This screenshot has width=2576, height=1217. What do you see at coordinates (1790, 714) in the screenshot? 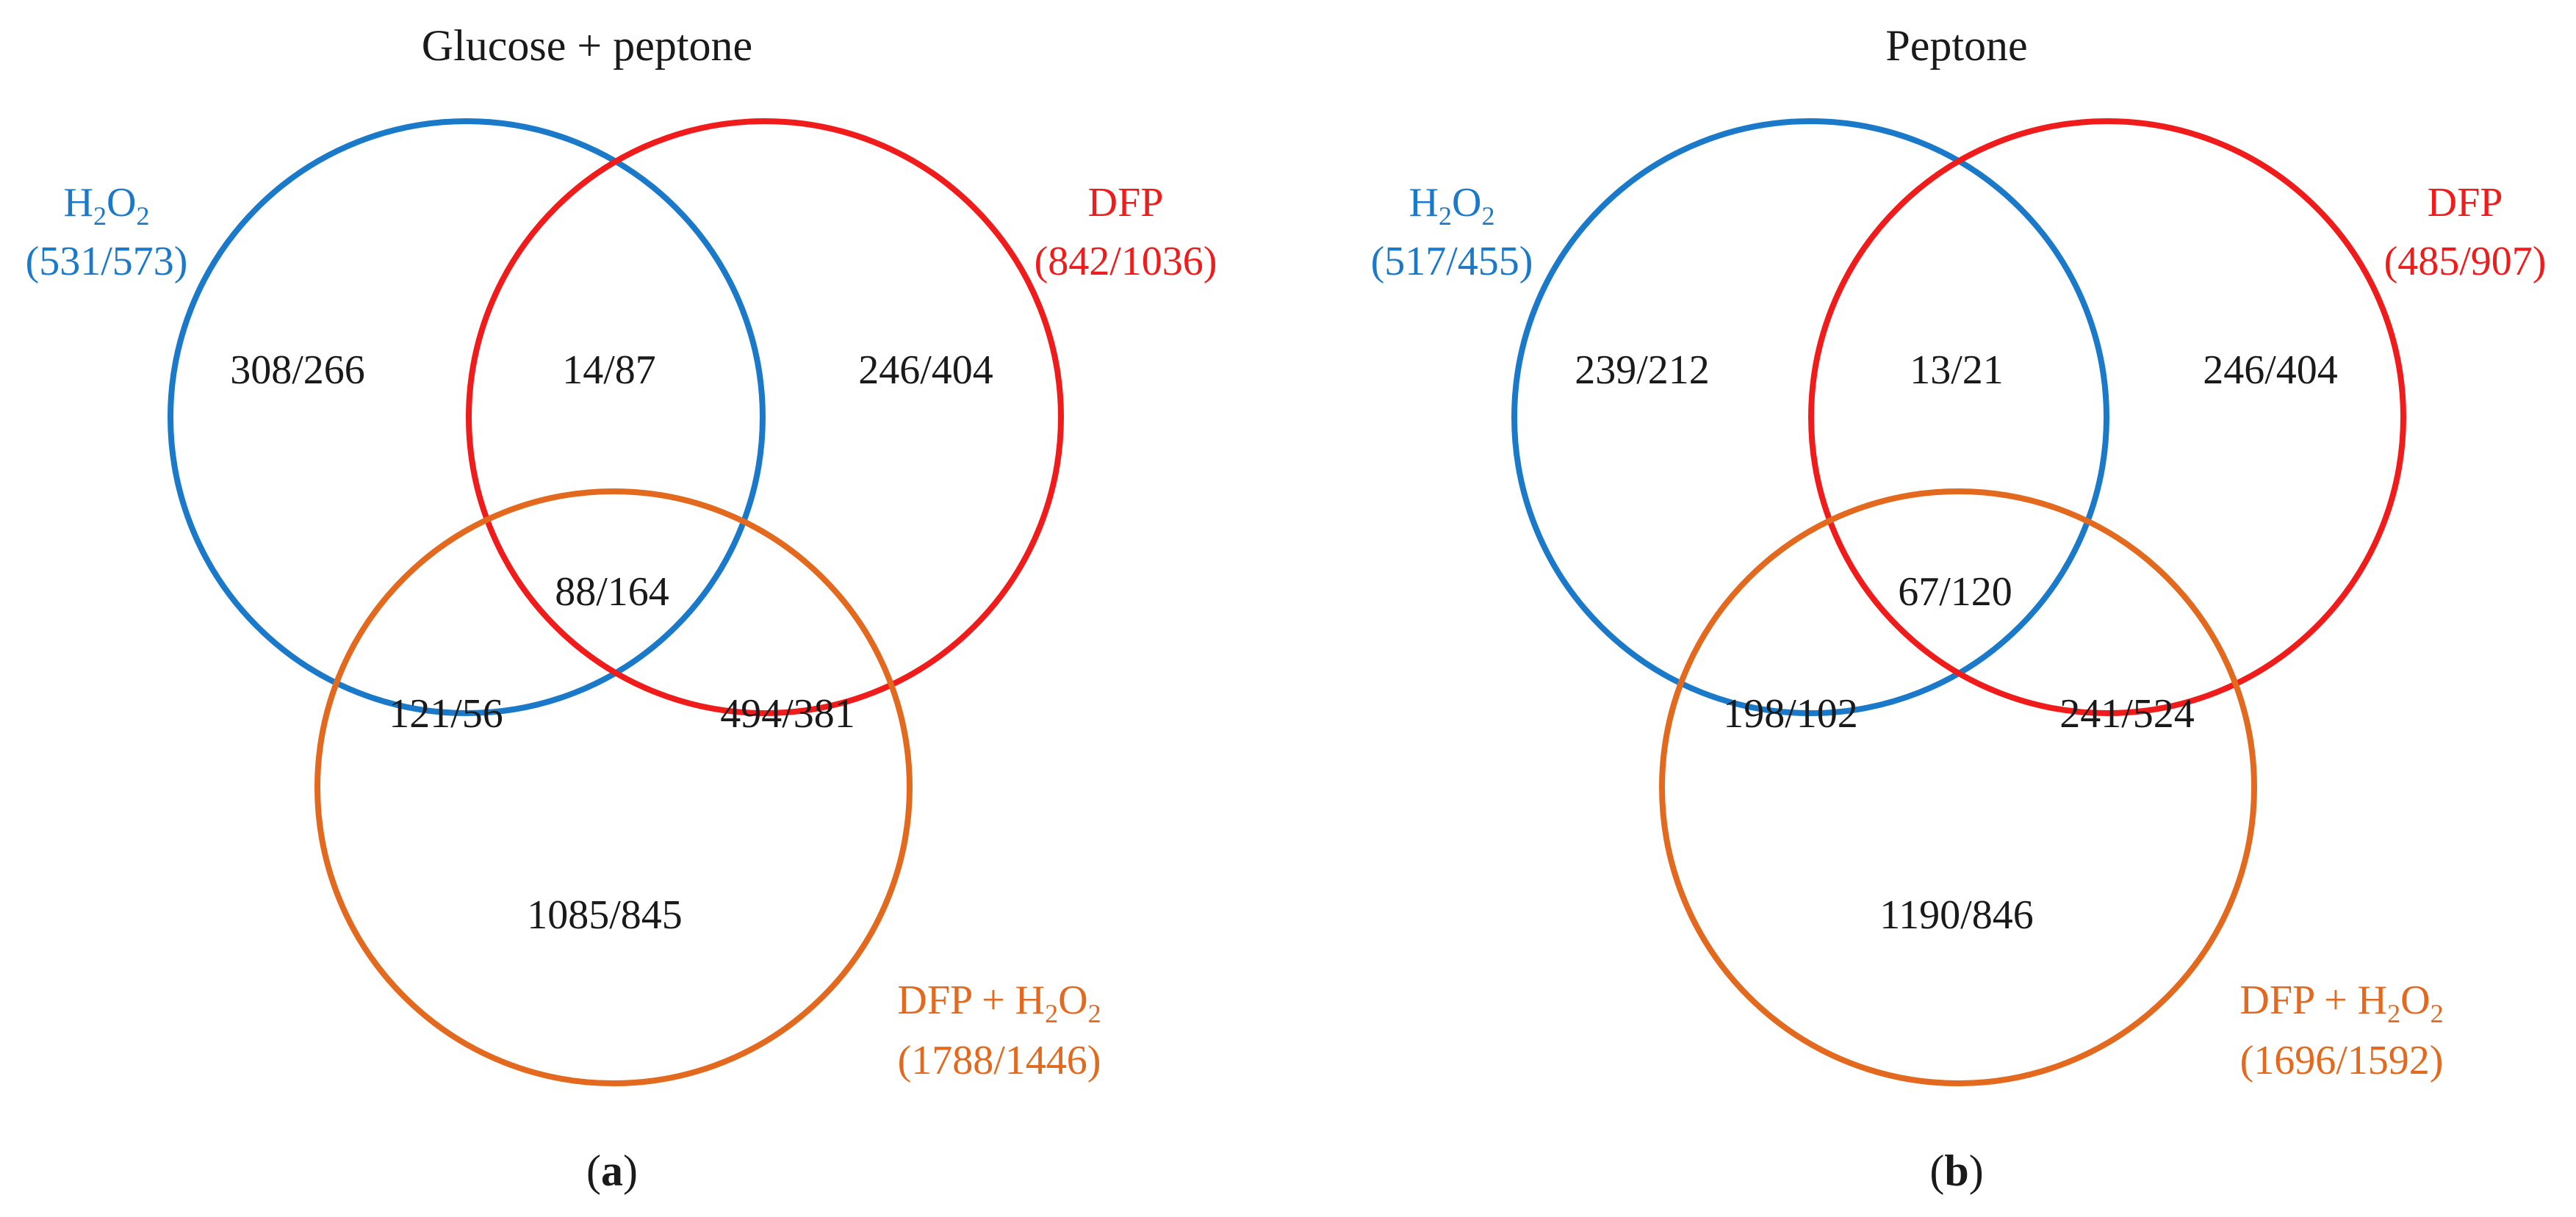
I see `panel-b-region-h2o2-dfph2o2: 198/102` at bounding box center [1790, 714].